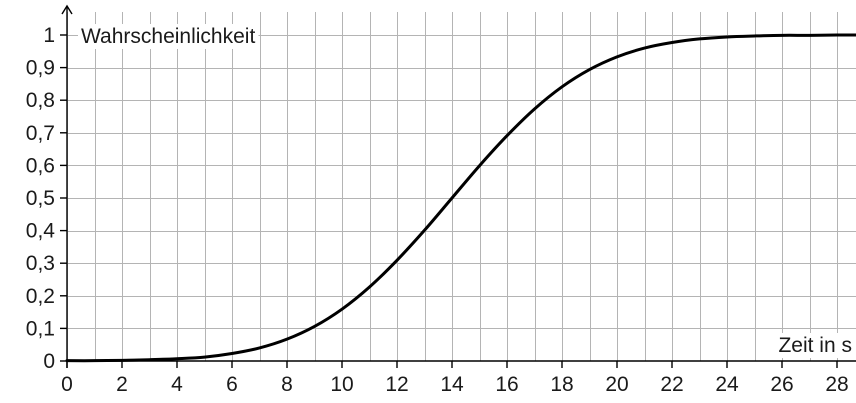 Image resolution: width=856 pixels, height=403 pixels. I want to click on x-tick-label: 24, so click(727, 384).